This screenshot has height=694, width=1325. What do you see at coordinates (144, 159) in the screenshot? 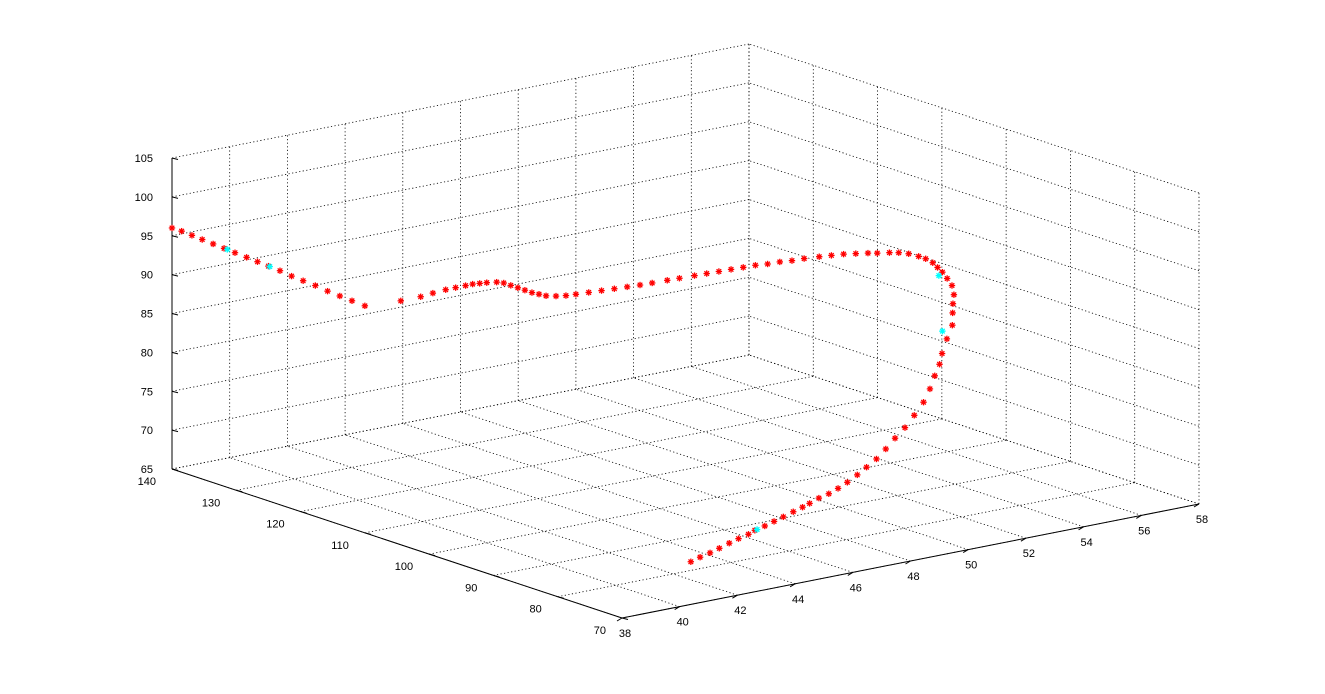
I see `z-tick-label: 105` at bounding box center [144, 159].